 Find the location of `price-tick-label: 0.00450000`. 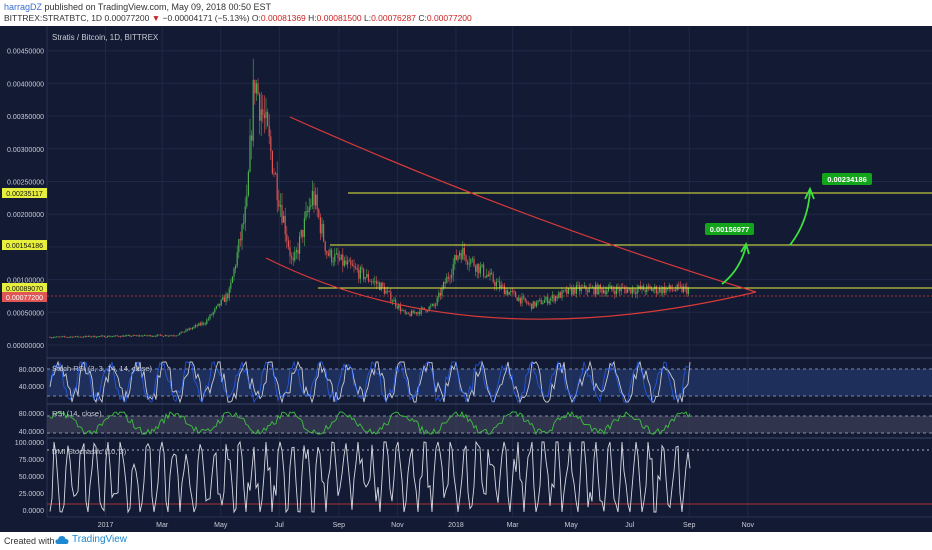

price-tick-label: 0.00450000 is located at coordinates (25, 52).